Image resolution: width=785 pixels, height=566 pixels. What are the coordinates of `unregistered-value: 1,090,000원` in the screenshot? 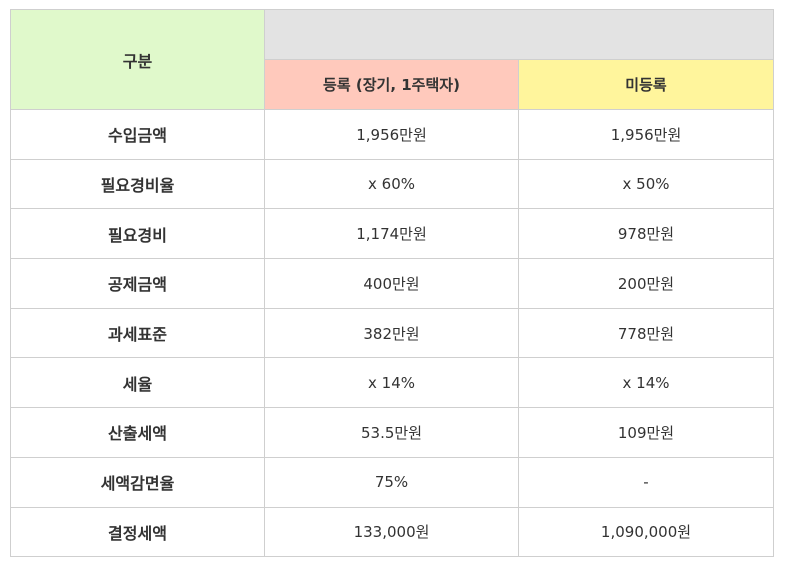 It's located at (646, 532).